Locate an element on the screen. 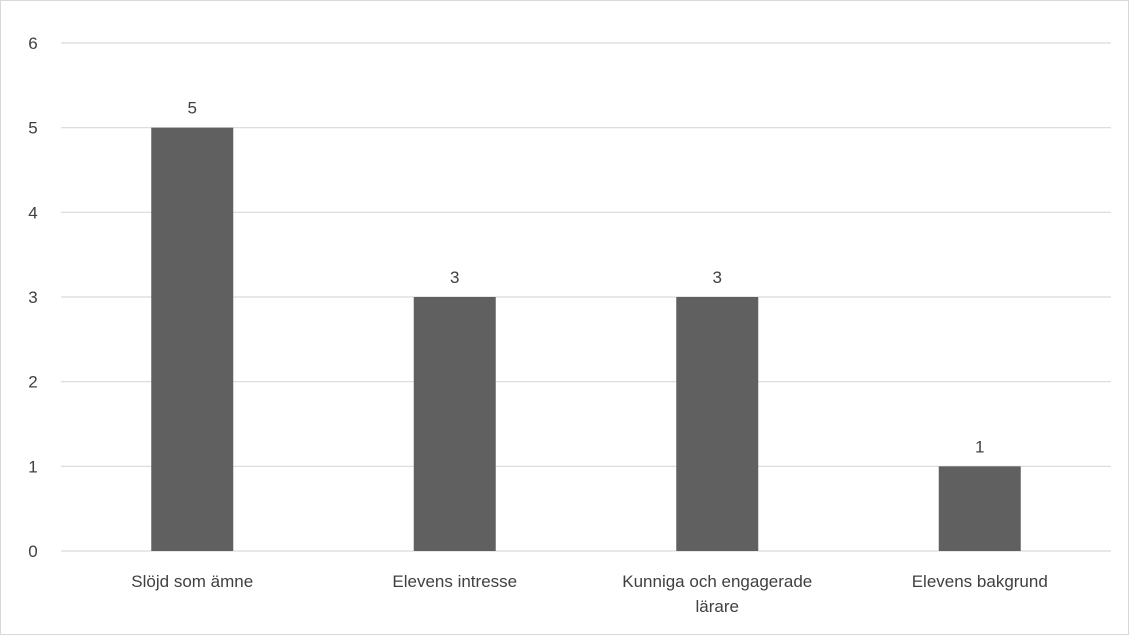 The image size is (1129, 636). x-category-line: Elevens intresse is located at coordinates (454, 581).